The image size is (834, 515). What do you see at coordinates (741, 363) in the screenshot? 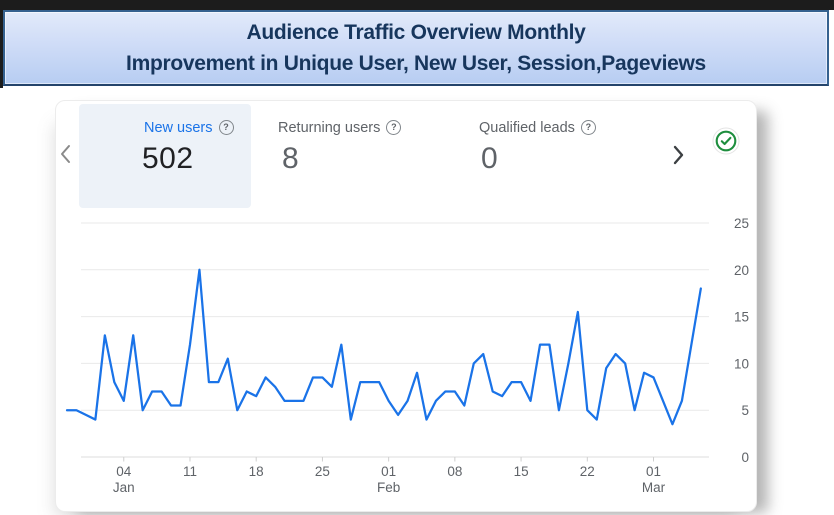
I see `svg-text: 10` at bounding box center [741, 363].